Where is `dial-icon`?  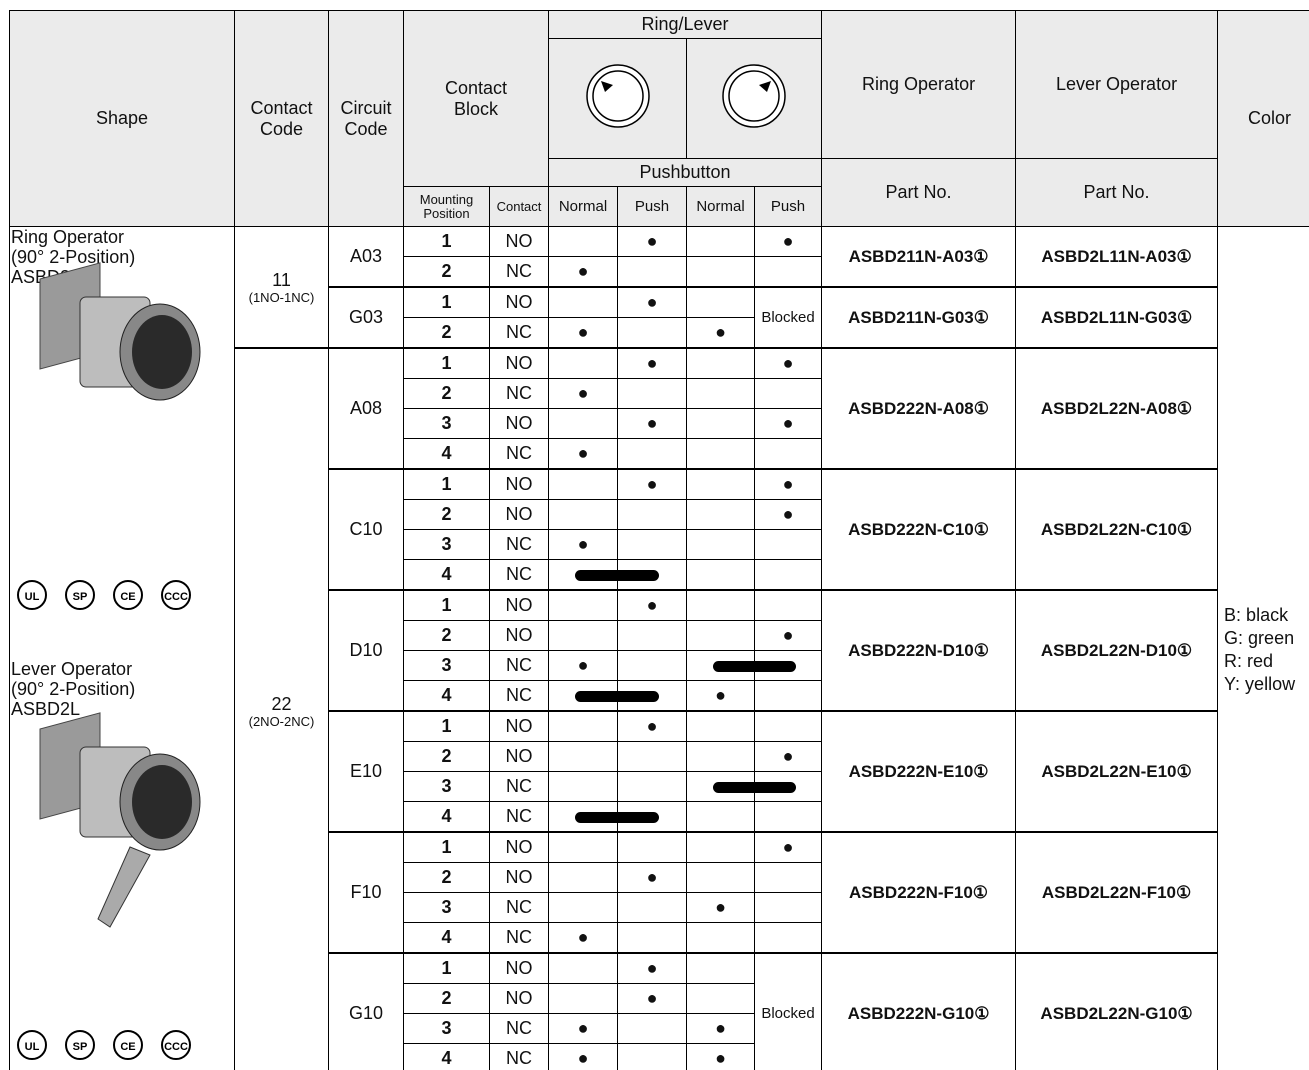
dial-icon is located at coordinates (617, 96).